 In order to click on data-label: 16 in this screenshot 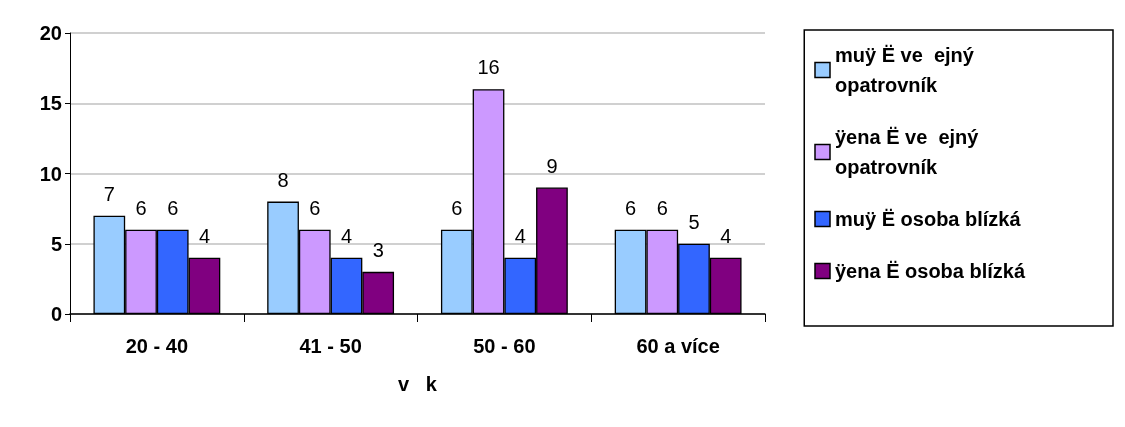, I will do `click(488, 67)`.